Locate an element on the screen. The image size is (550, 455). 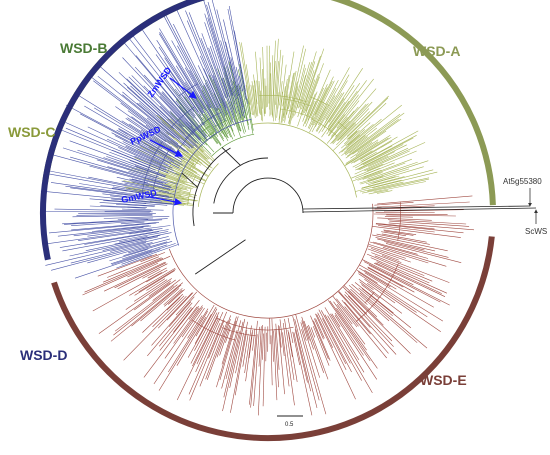
backbone-branch is located at coordinates (220, 257).